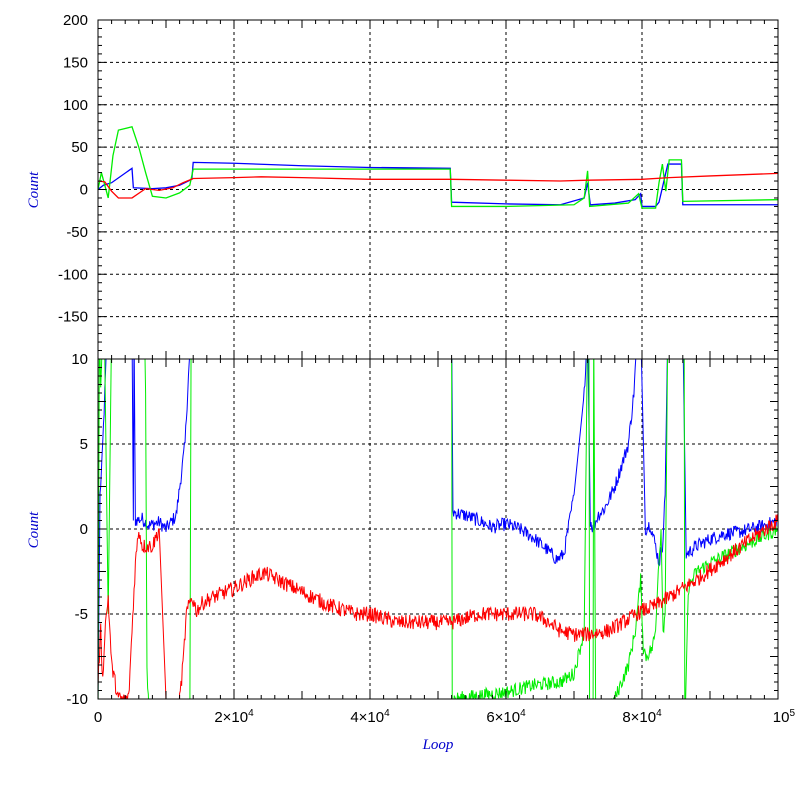 This screenshot has width=797, height=797. Describe the element at coordinates (73, 274) in the screenshot. I see `top-y-tick-label: -100` at that location.